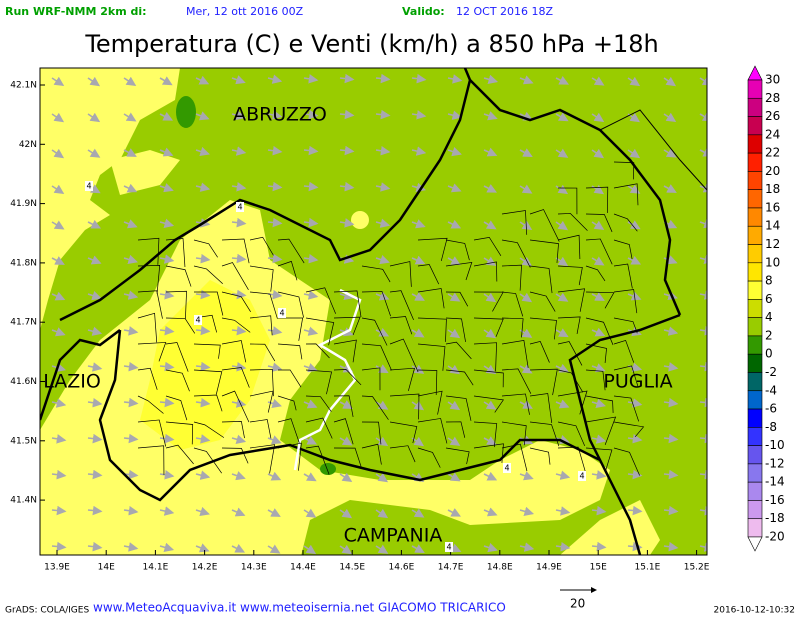 The height and width of the screenshot is (622, 800). I want to click on field-cool-spot, so click(328, 469).